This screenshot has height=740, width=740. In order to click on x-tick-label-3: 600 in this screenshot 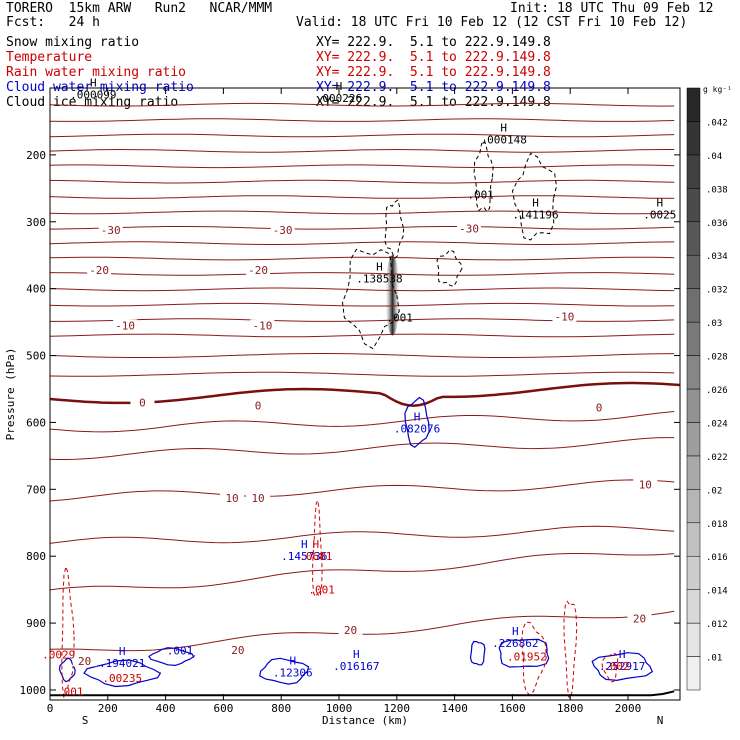, I will do `click(223, 708)`.